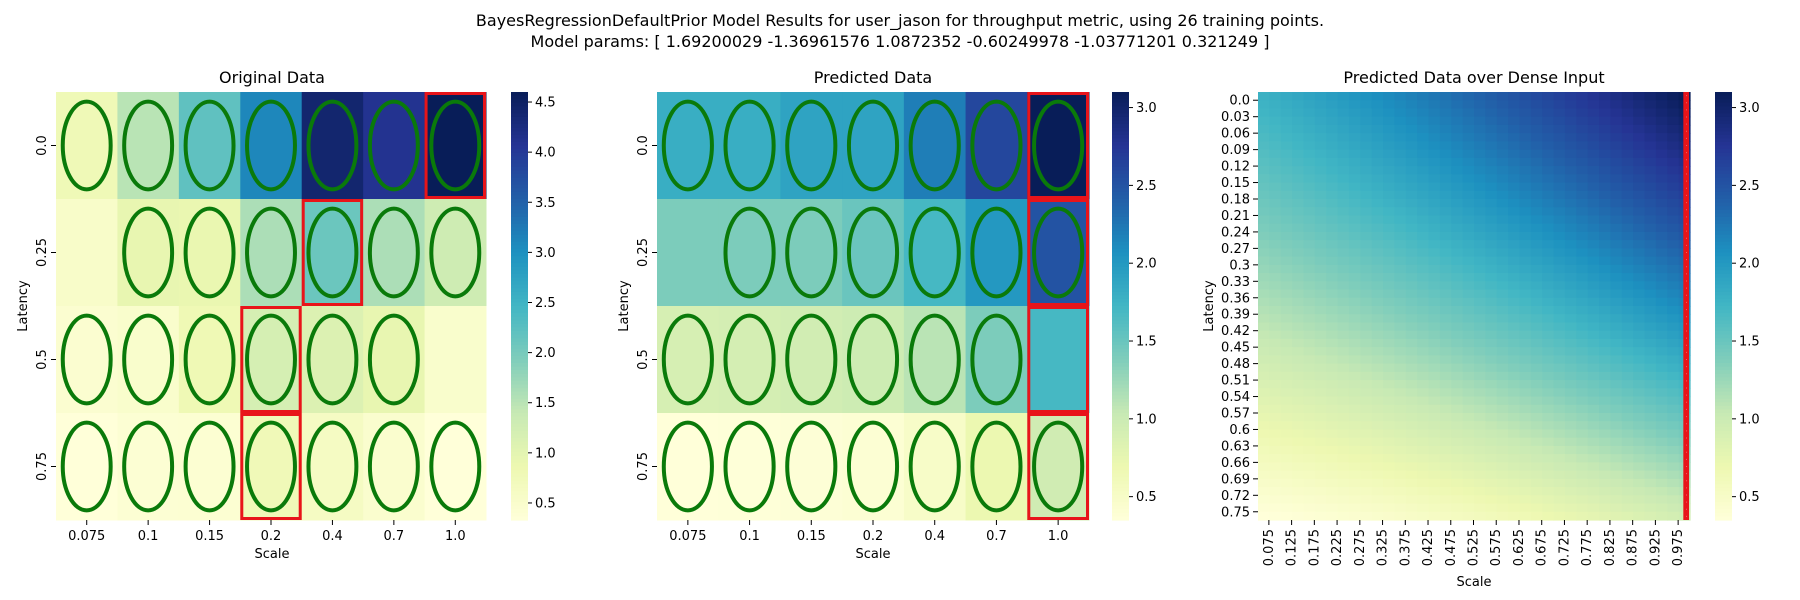 This screenshot has width=1800, height=600. What do you see at coordinates (1235, 167) in the screenshot?
I see `y-tick-label: 0.12` at bounding box center [1235, 167].